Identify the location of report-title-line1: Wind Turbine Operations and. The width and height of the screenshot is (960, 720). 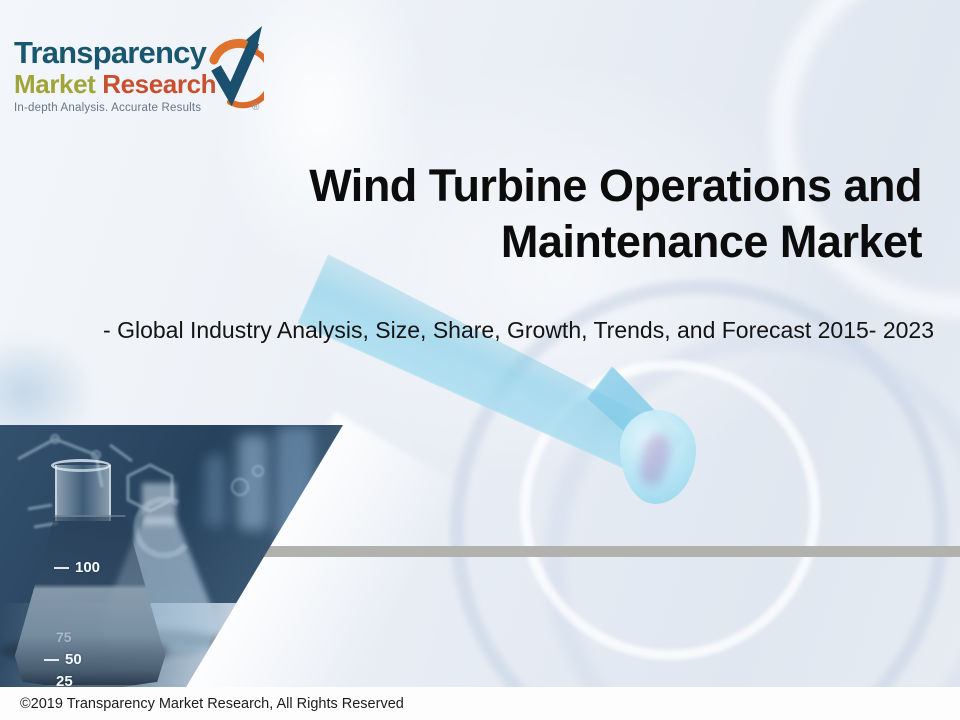
(615, 185).